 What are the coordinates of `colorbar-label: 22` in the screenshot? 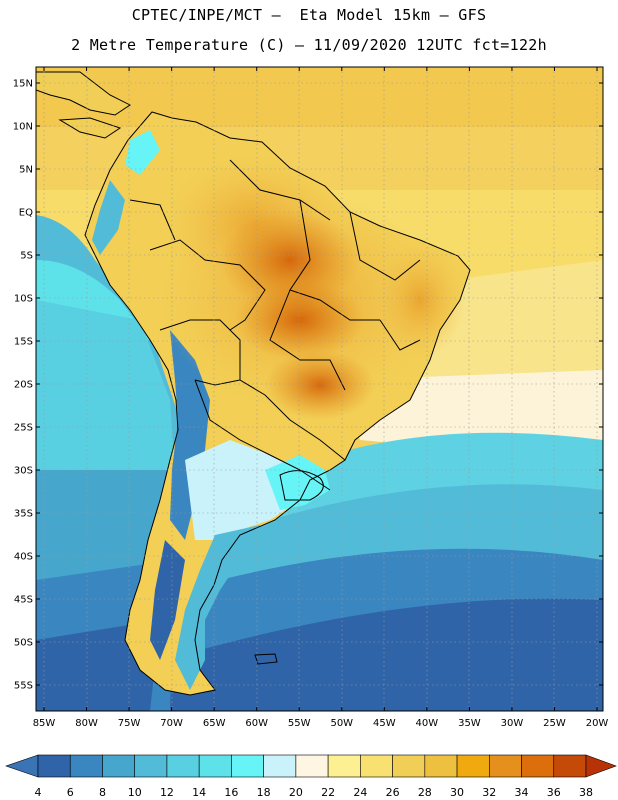 It's located at (328, 792).